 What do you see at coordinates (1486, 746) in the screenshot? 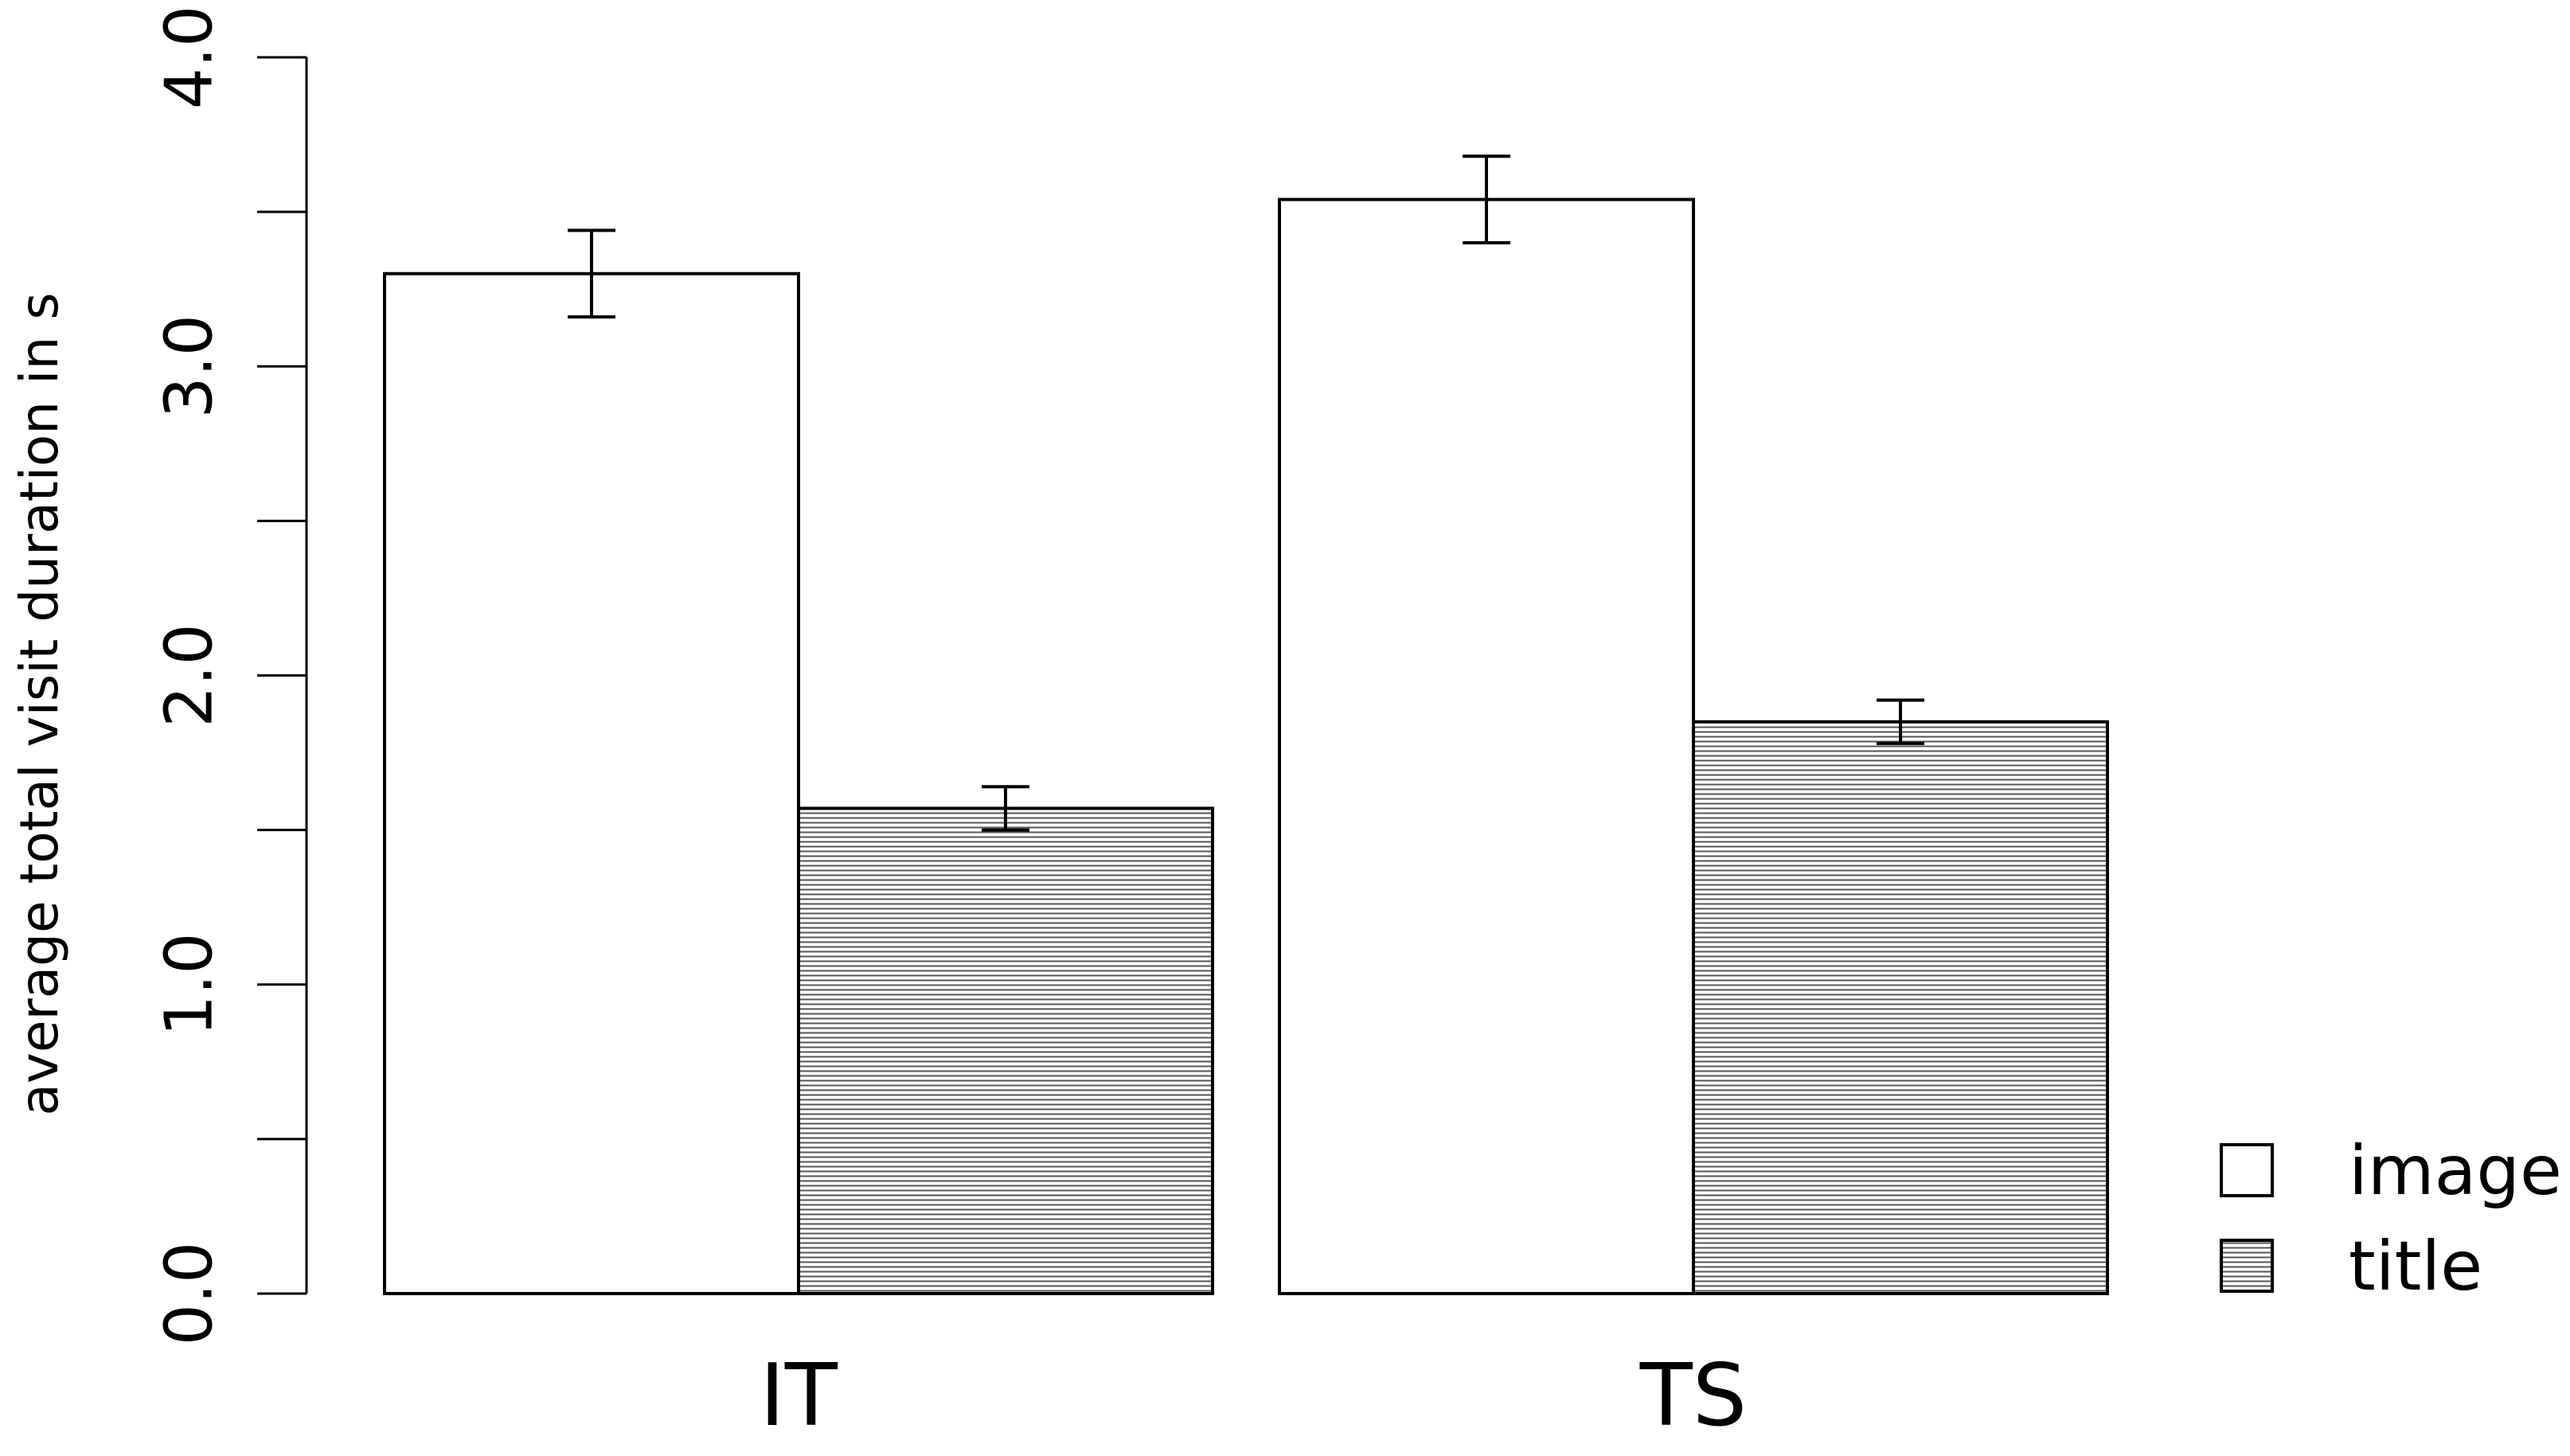
I see `bar-ts-image` at bounding box center [1486, 746].